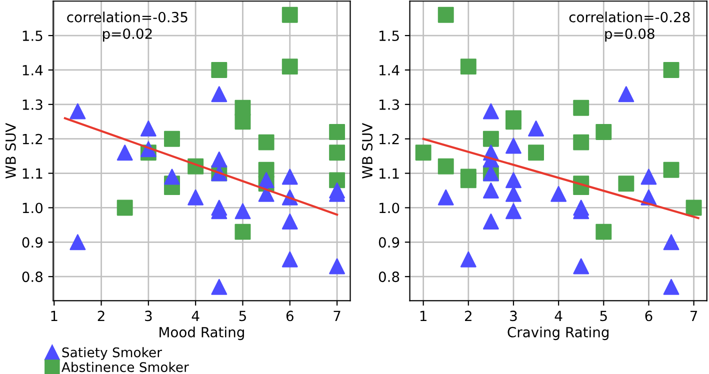 Image resolution: width=709 pixels, height=374 pixels. What do you see at coordinates (125, 367) in the screenshot?
I see `legend-label: Abstinence Smoker` at bounding box center [125, 367].